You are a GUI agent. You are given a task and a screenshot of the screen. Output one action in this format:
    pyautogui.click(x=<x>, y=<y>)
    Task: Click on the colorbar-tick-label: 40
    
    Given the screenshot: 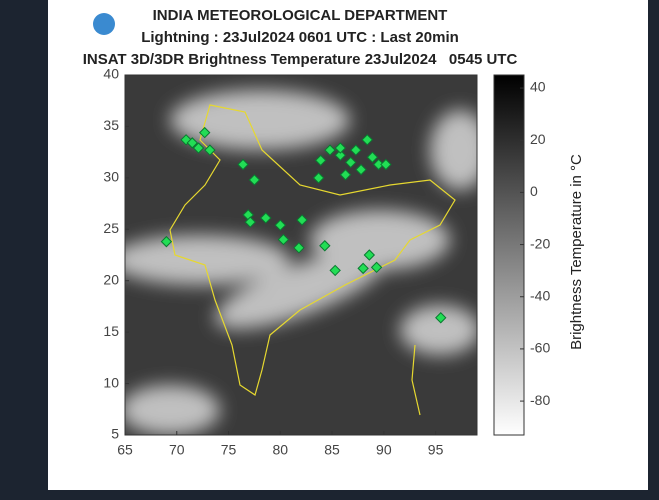 What is the action you would take?
    pyautogui.click(x=538, y=87)
    